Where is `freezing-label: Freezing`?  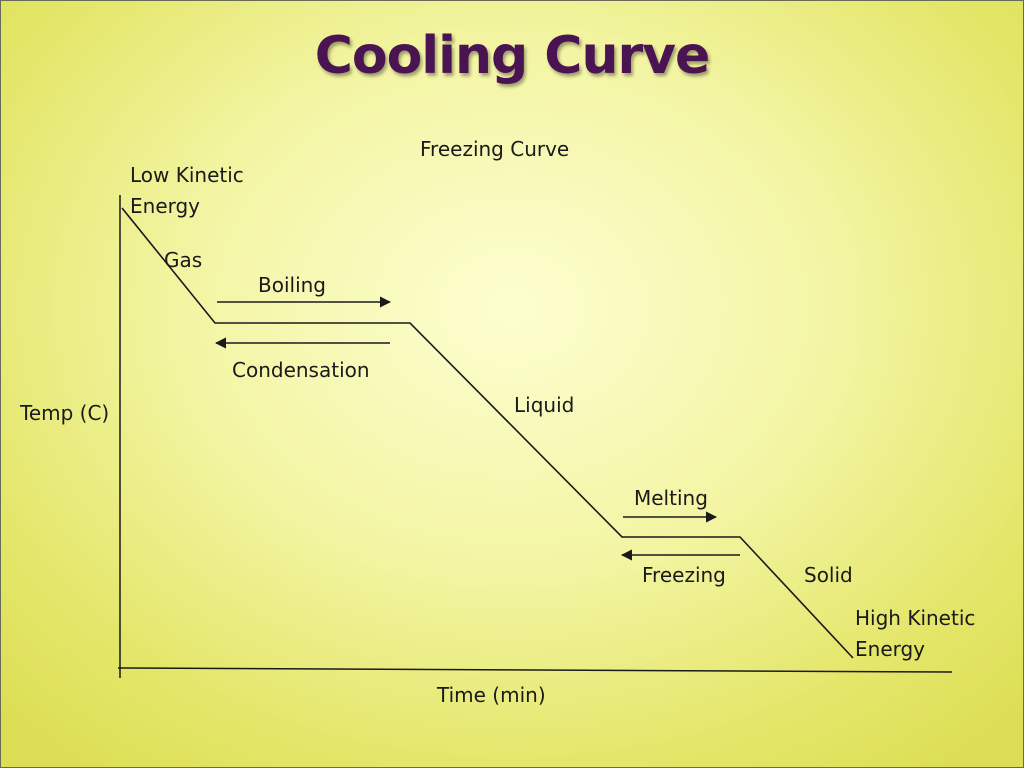 freezing-label: Freezing is located at coordinates (684, 575).